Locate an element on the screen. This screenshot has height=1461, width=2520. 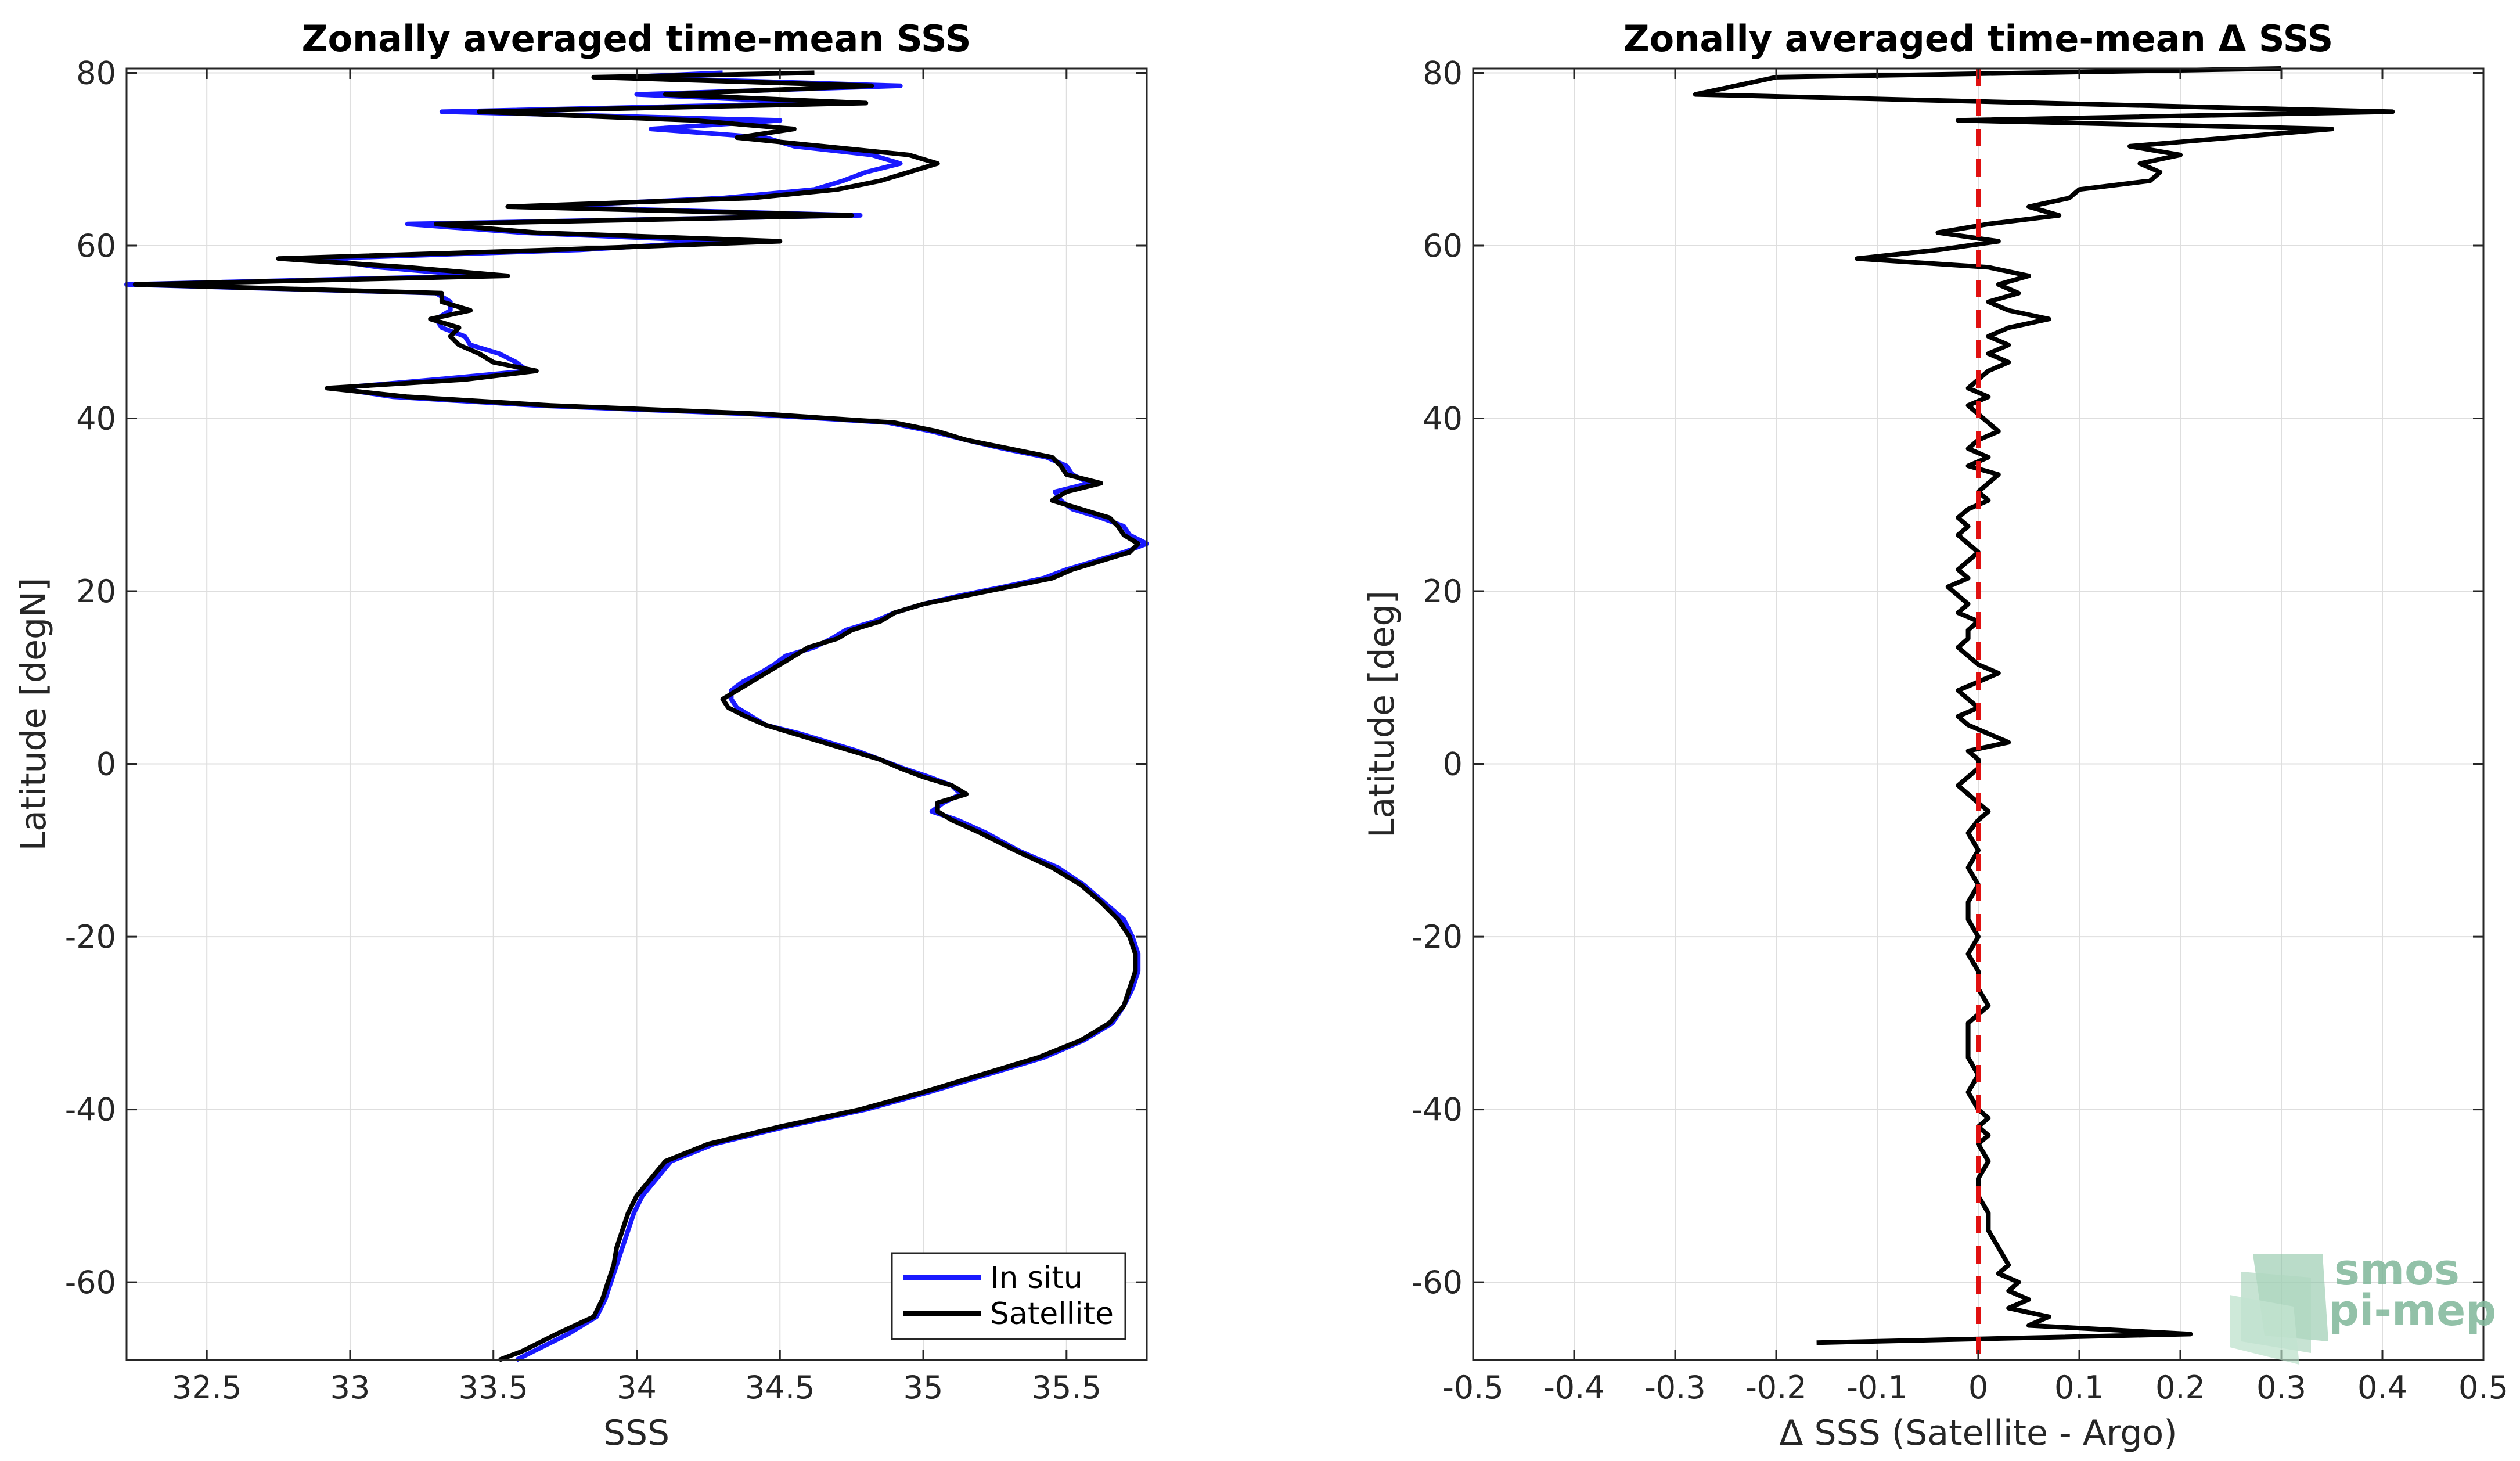
left-ylabel: Latitude [degN] is located at coordinates (34, 714).